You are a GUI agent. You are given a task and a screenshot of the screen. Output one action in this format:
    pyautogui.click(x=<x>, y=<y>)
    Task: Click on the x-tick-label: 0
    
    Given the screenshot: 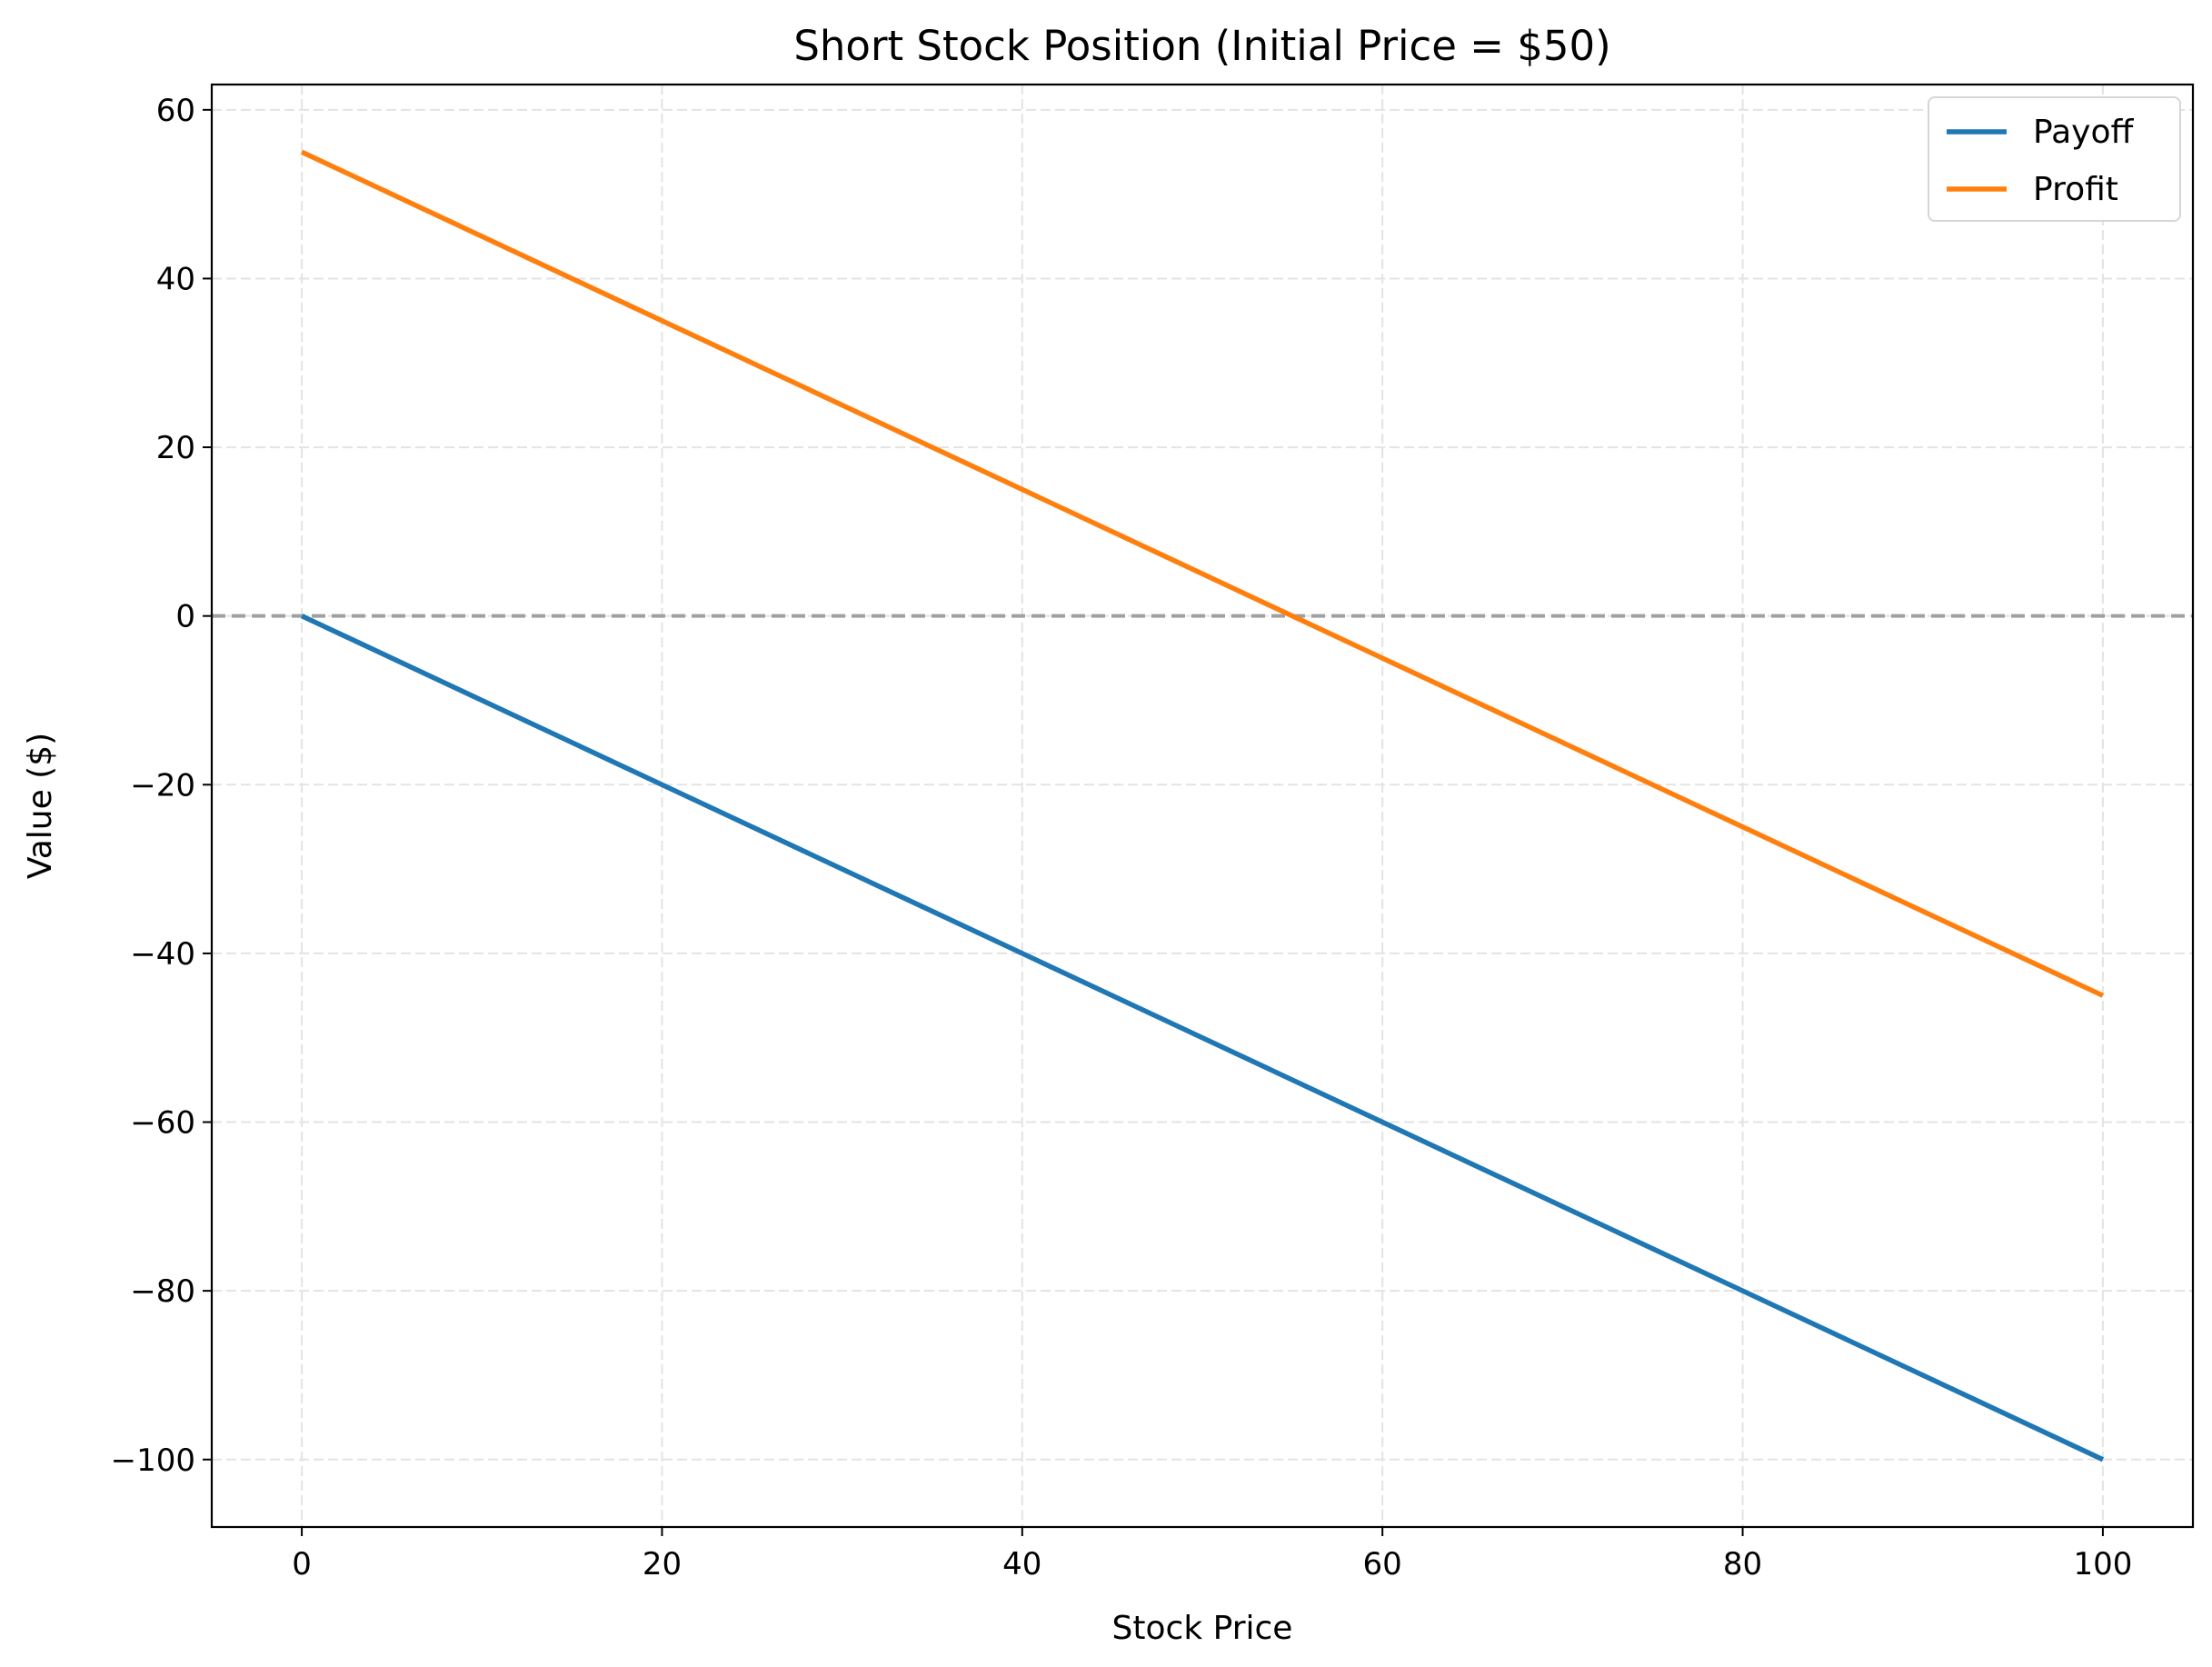 What is the action you would take?
    pyautogui.click(x=302, y=1564)
    